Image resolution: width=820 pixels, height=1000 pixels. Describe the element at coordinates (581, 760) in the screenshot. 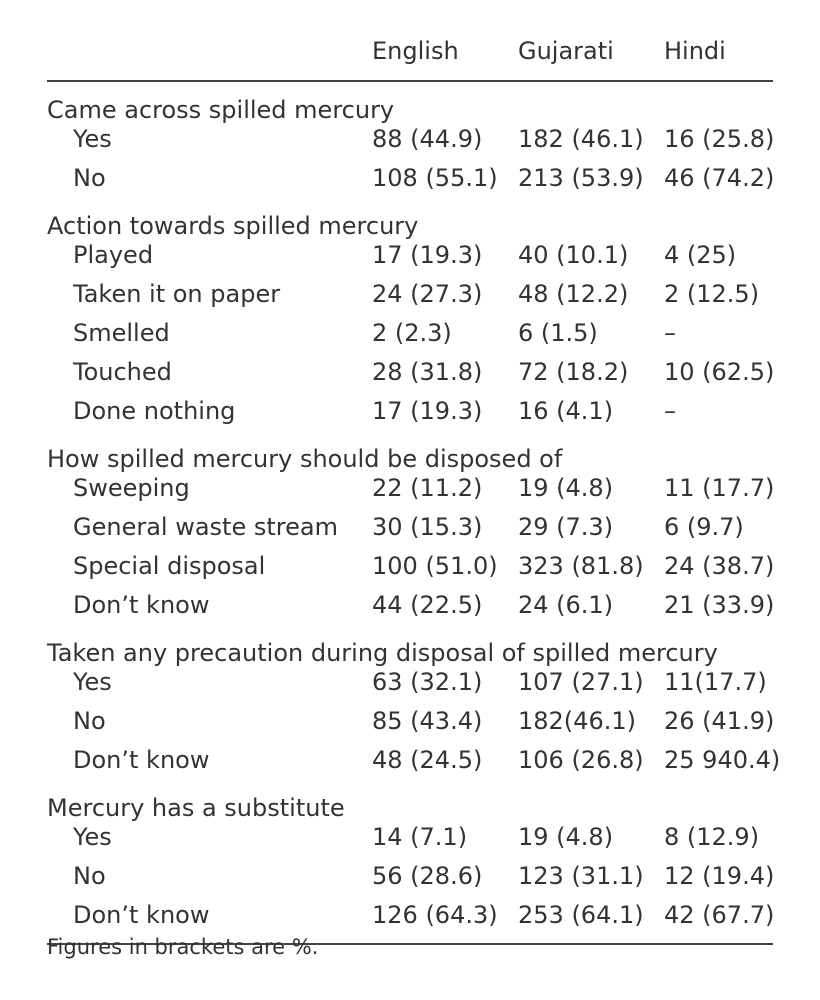

I see `table-cell: 106 (26.8)` at that location.